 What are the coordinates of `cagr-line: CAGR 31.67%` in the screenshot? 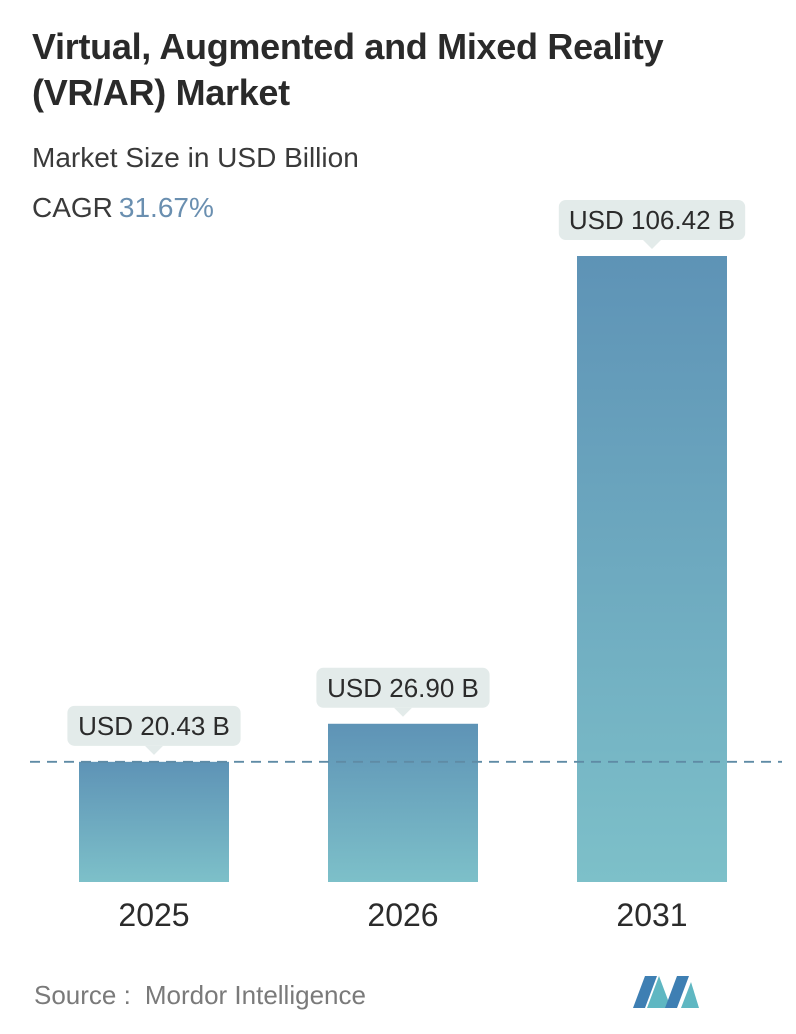 It's located at (123, 208).